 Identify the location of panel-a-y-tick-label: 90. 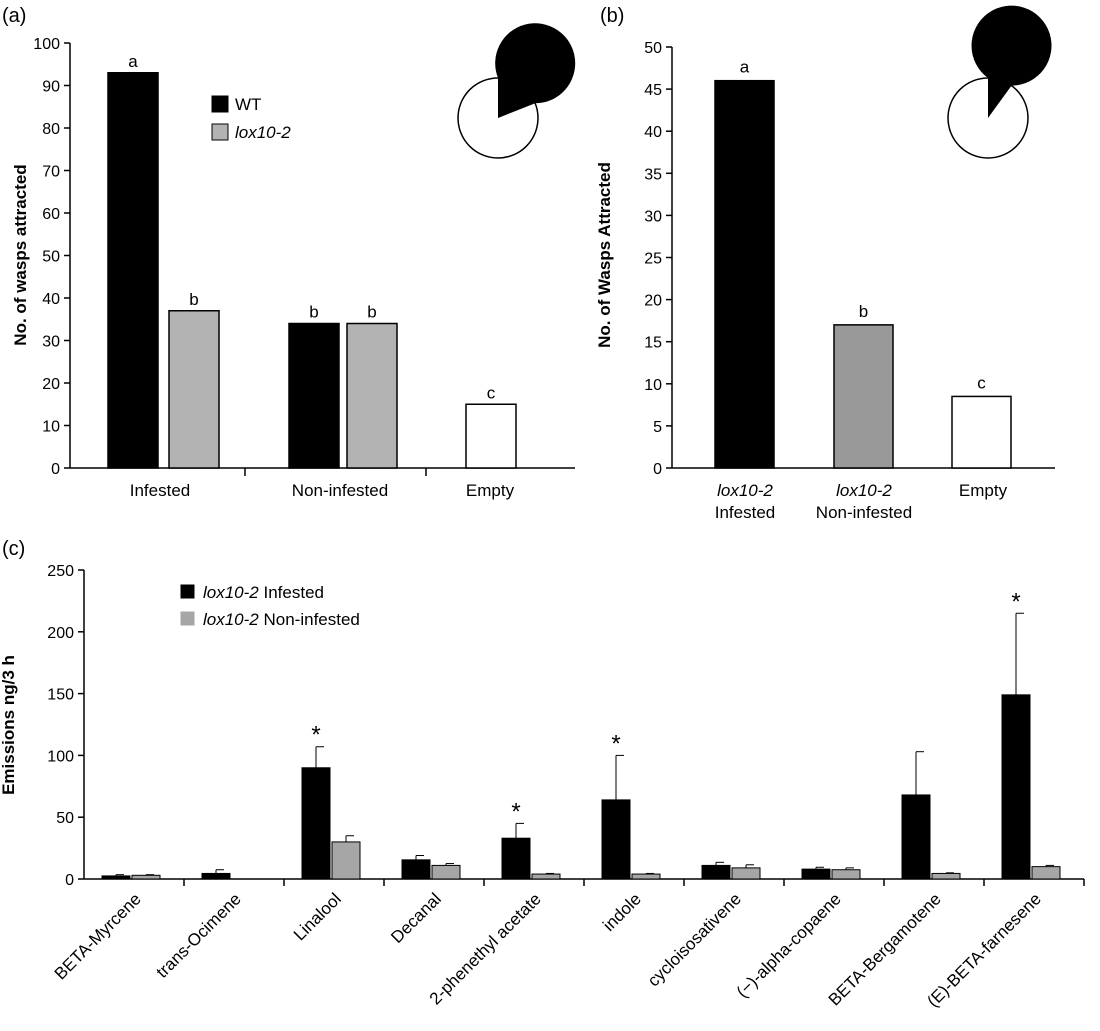
(51, 87).